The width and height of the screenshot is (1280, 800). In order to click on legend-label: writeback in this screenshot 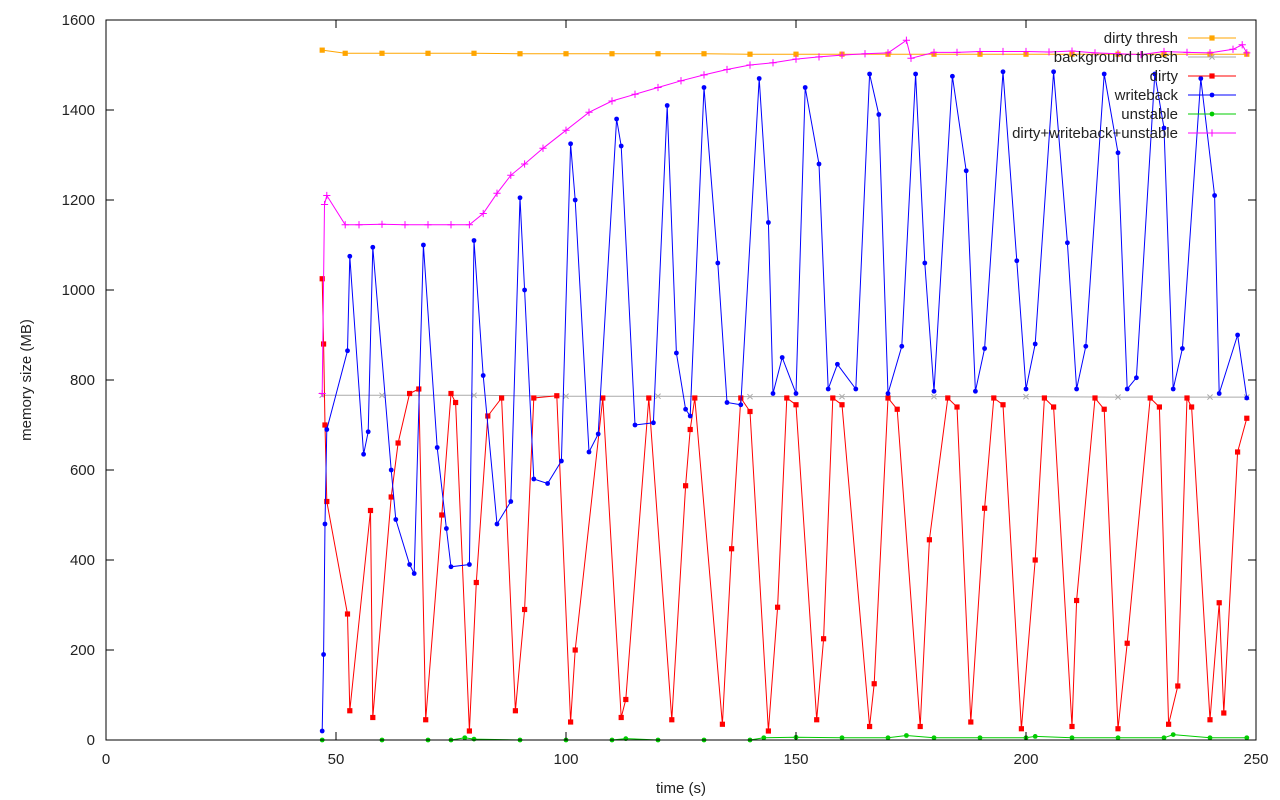, I will do `click(1146, 95)`.